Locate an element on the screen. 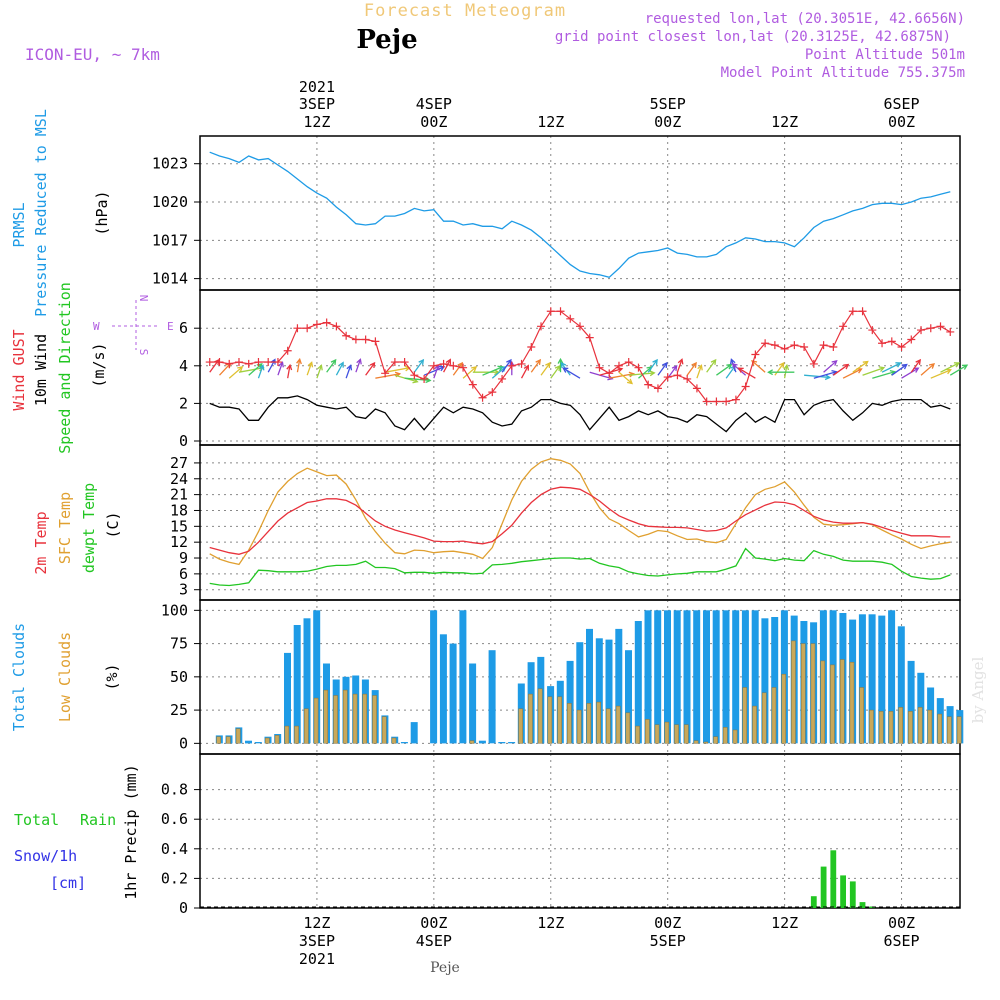 Image resolution: width=1000 pixels, height=1000 pixels. ytick-label-0-3: 1023 is located at coordinates (170, 164).